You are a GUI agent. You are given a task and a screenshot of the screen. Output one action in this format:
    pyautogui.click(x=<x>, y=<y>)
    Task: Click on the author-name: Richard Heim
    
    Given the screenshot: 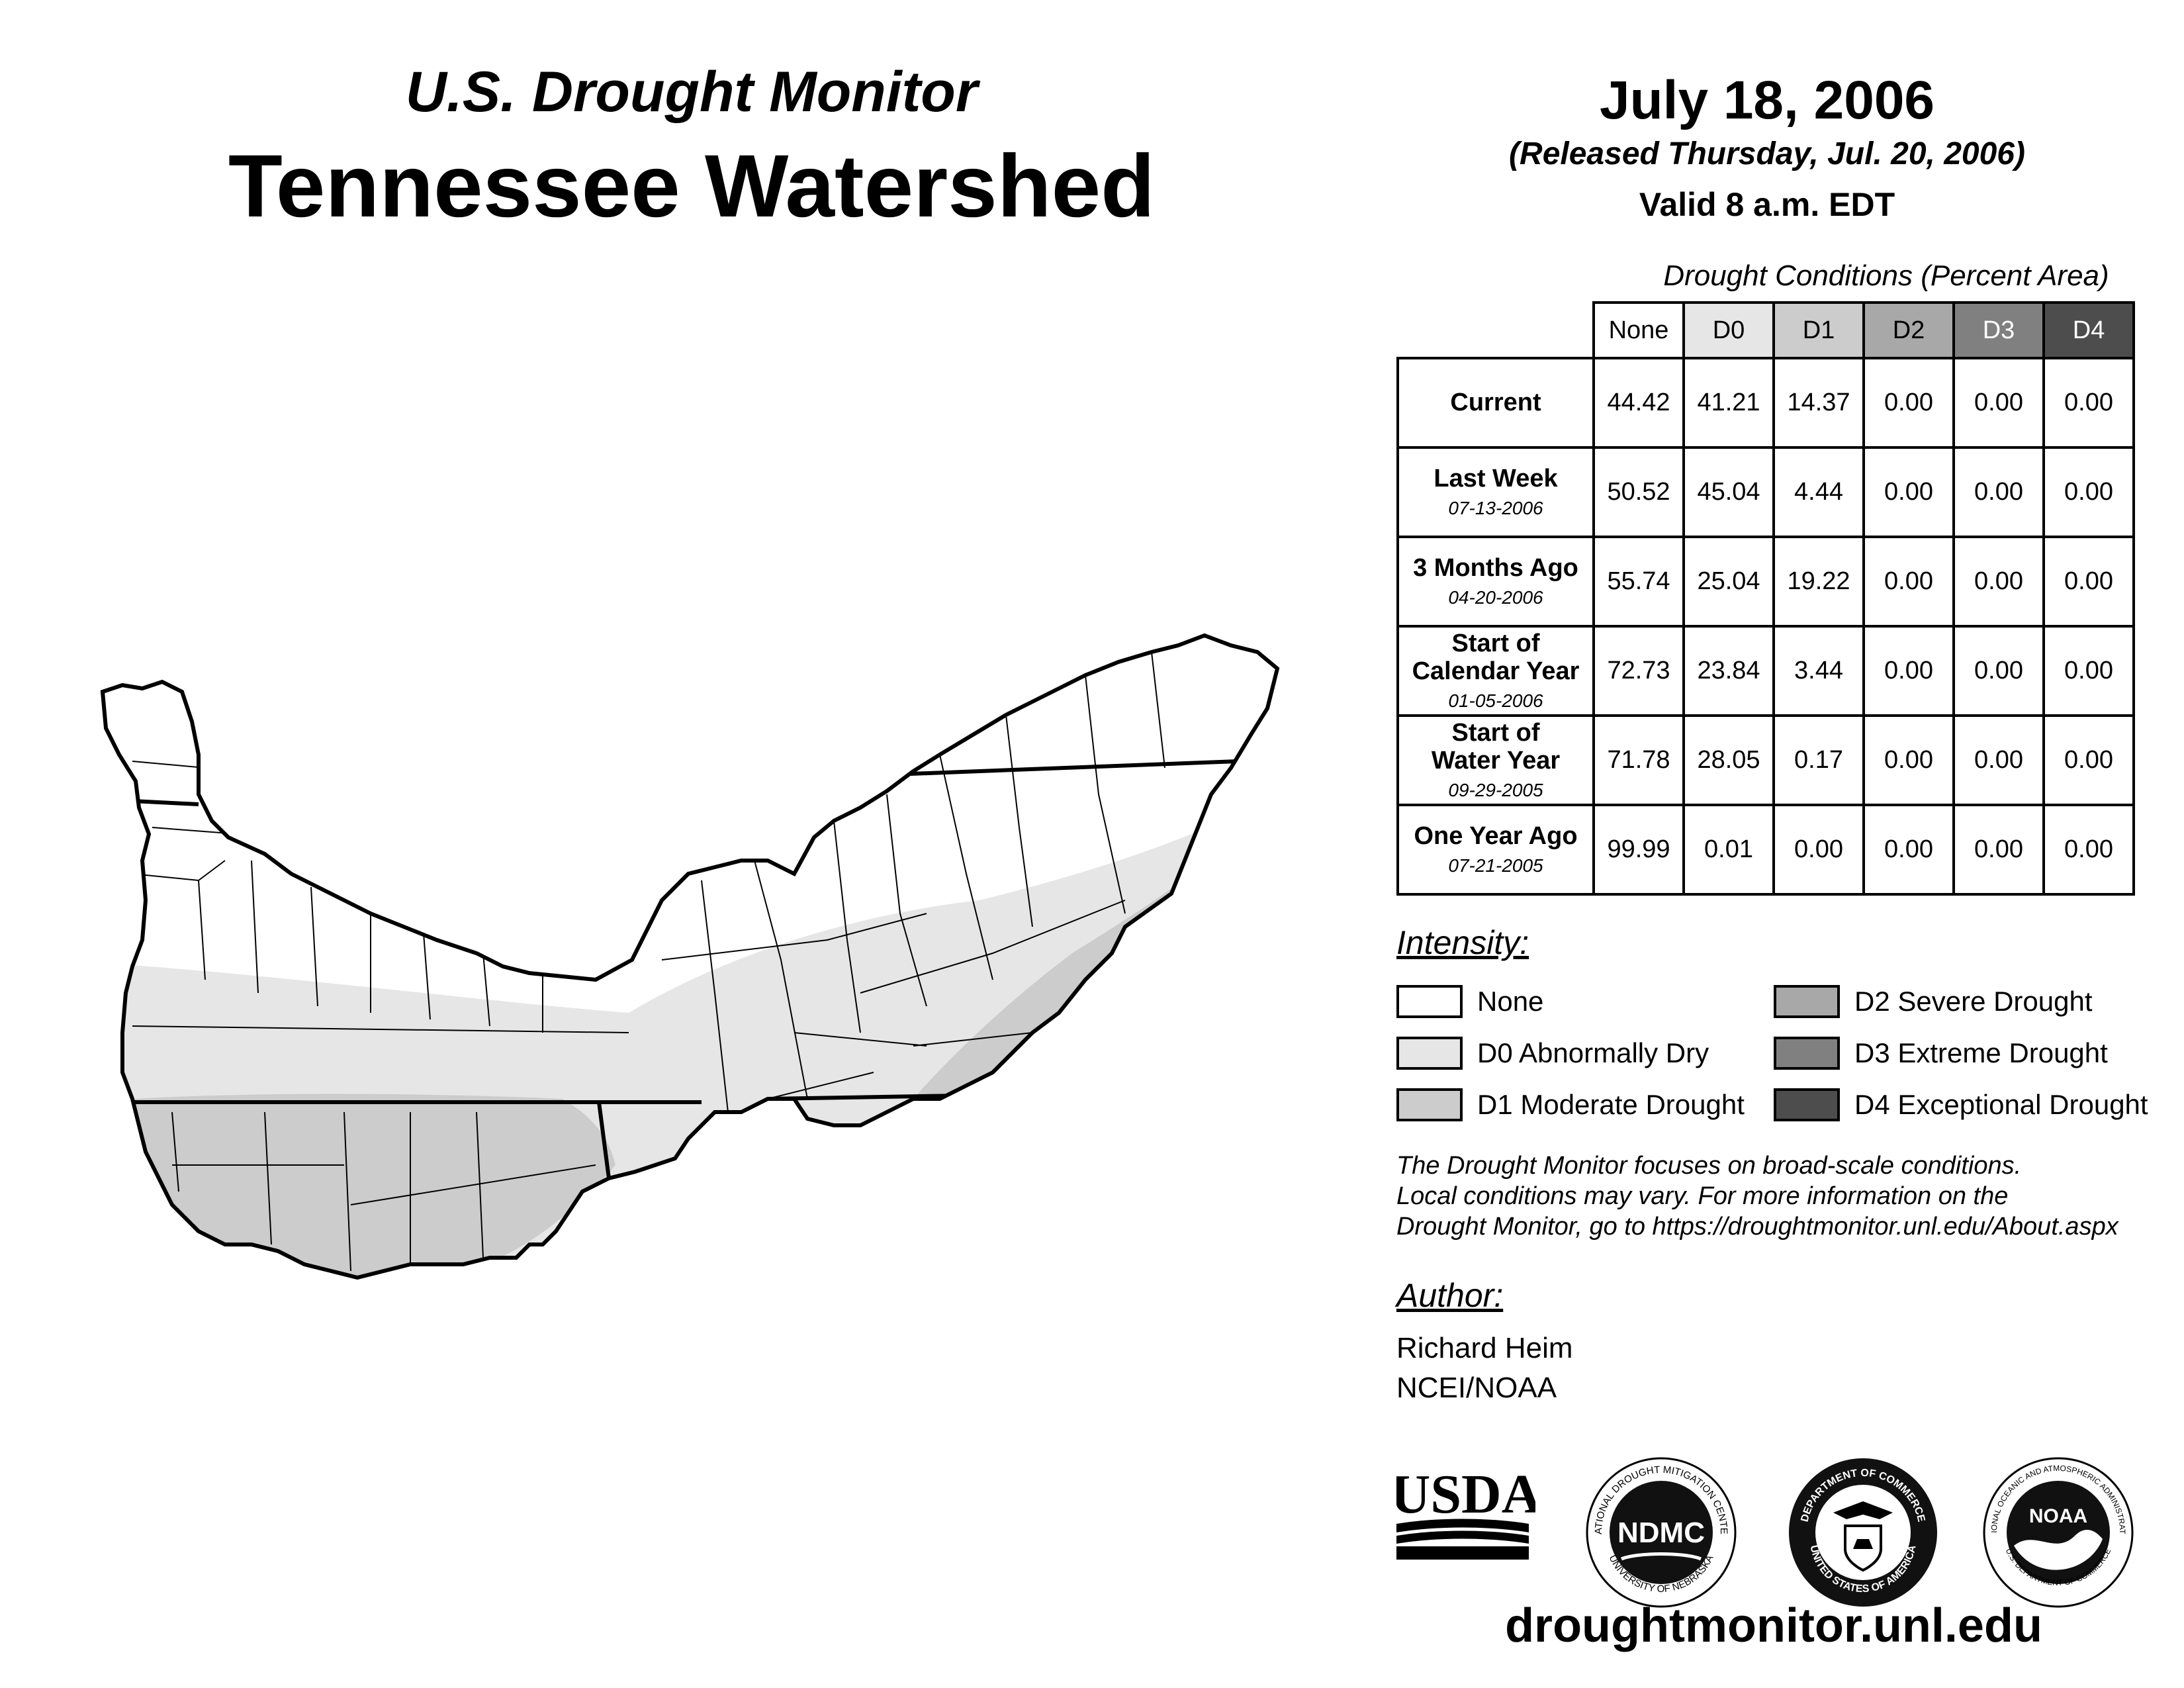 What is the action you would take?
    pyautogui.click(x=1484, y=1348)
    